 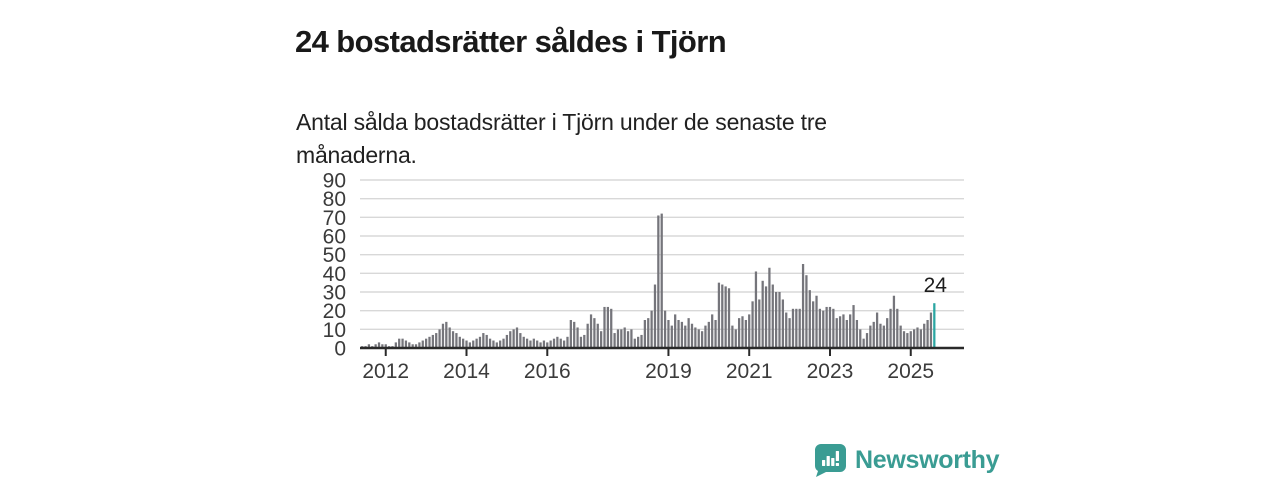 I want to click on newsworthy-logo-icon, so click(x=830, y=460).